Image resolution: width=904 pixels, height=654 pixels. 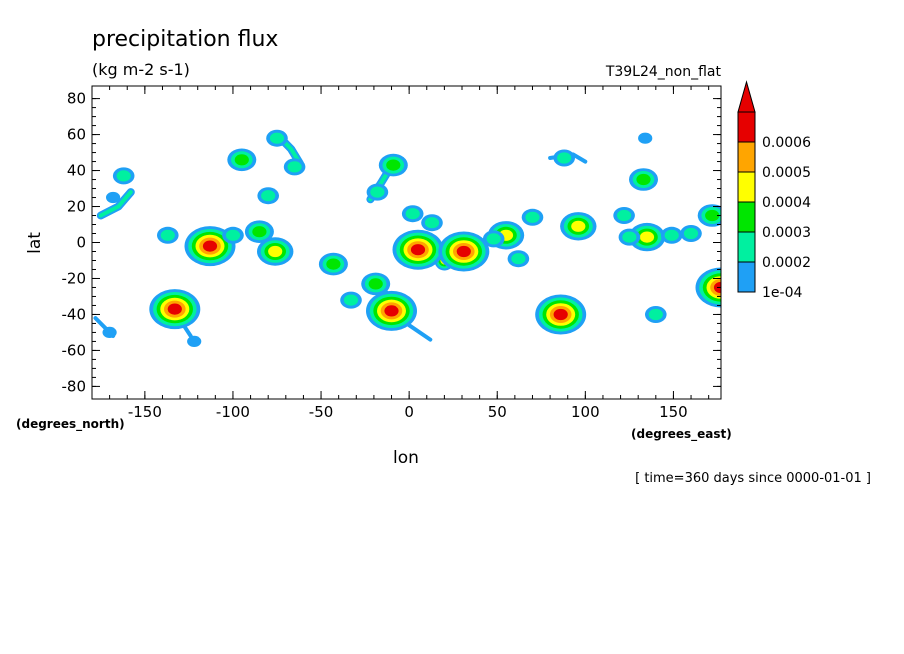 I want to click on x-tick-label: -150, so click(x=145, y=412).